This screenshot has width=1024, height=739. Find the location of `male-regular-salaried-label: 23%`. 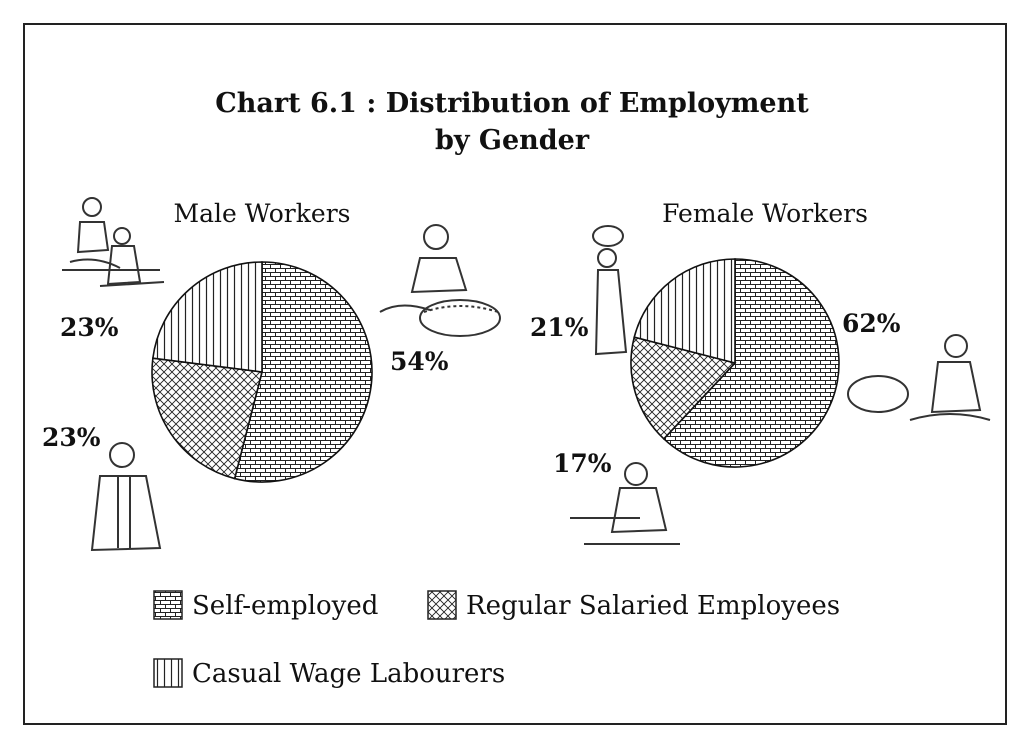

male-regular-salaried-label: 23% is located at coordinates (71, 437).